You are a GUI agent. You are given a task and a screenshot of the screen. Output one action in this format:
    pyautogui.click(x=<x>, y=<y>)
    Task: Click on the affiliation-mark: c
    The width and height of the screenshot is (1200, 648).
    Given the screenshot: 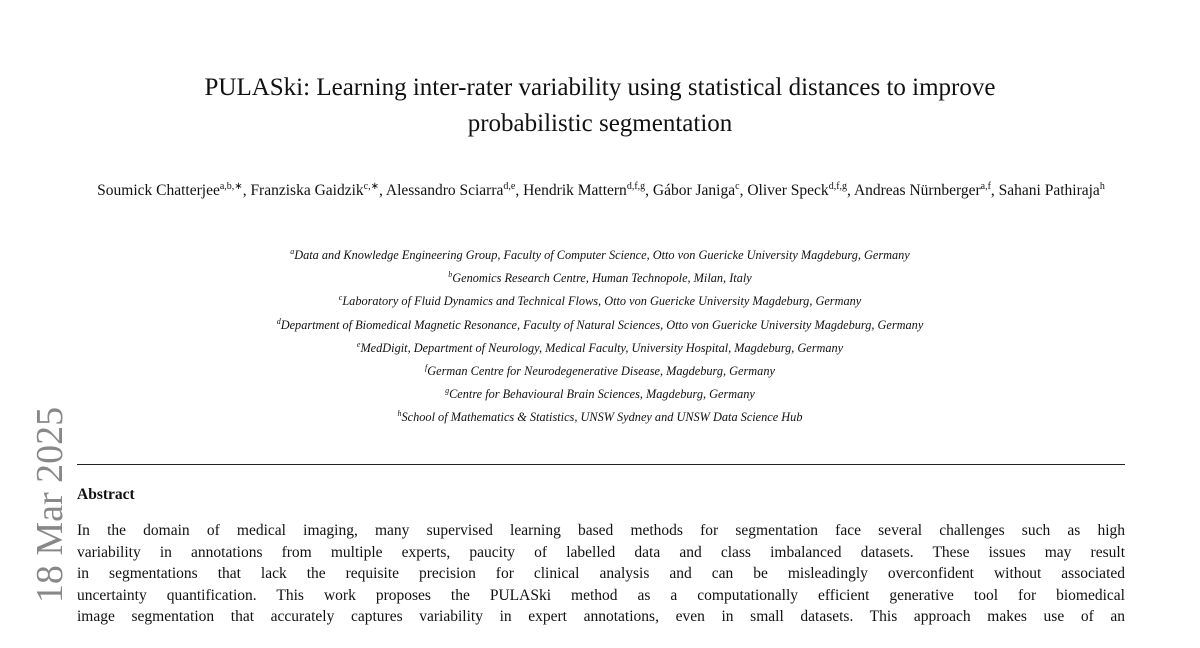 What is the action you would take?
    pyautogui.click(x=340, y=298)
    